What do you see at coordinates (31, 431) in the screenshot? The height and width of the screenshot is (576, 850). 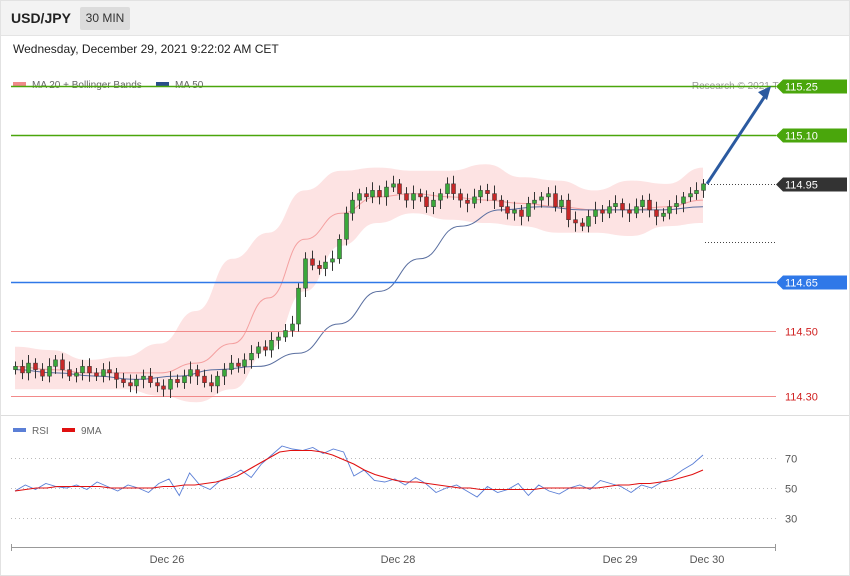 I see `legend-rsi: RSI` at bounding box center [31, 431].